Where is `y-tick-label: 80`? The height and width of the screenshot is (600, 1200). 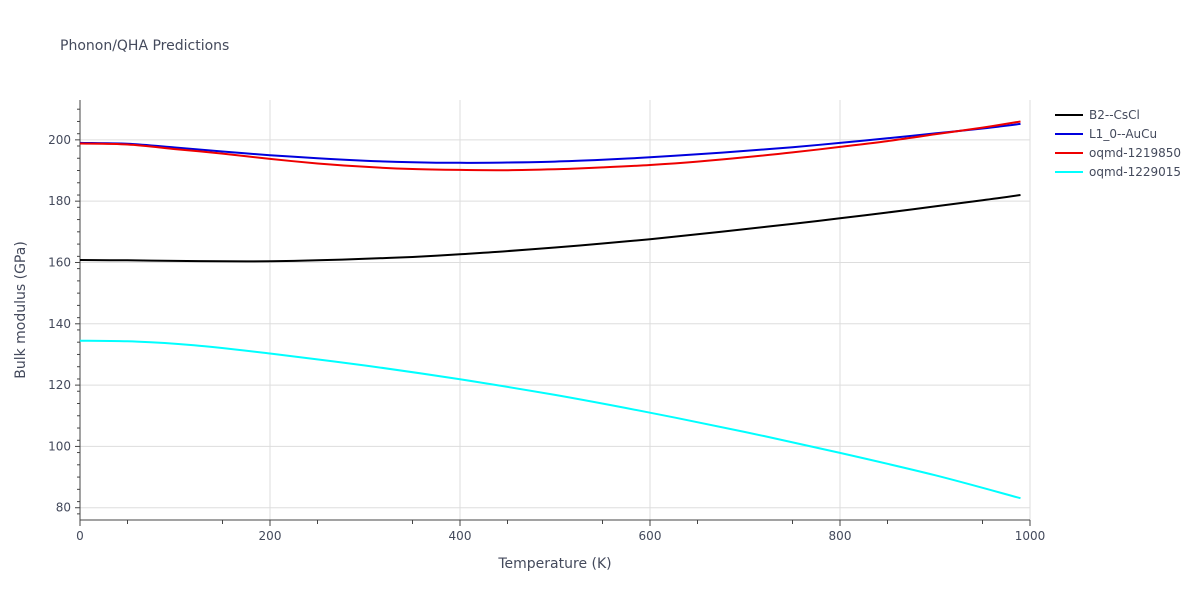
y-tick-label: 80 is located at coordinates (63, 508).